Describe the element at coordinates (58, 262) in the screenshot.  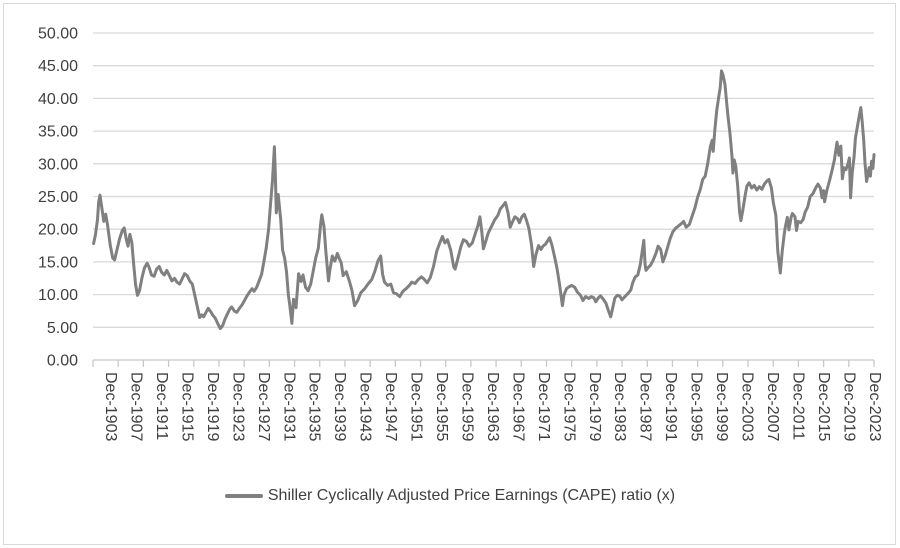
I see `y-axis-tick-label: 15.00` at that location.